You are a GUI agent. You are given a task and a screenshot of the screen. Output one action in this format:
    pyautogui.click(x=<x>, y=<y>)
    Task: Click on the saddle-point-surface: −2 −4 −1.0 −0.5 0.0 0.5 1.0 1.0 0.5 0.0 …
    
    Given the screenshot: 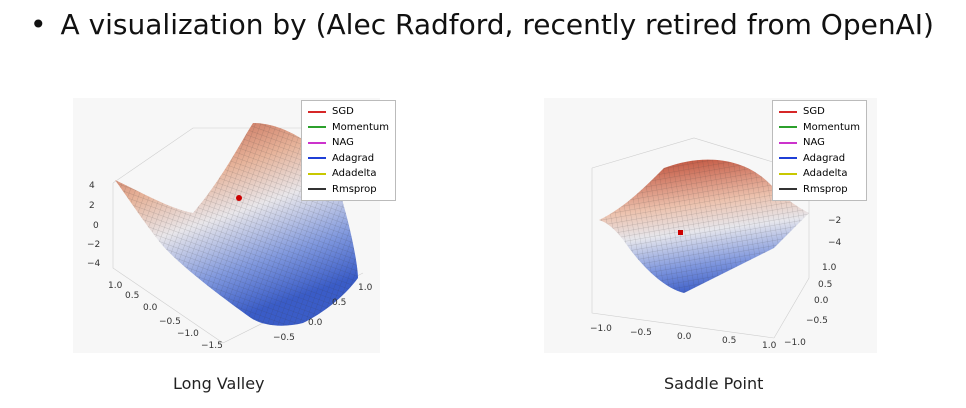 What is the action you would take?
    pyautogui.click(x=716, y=244)
    